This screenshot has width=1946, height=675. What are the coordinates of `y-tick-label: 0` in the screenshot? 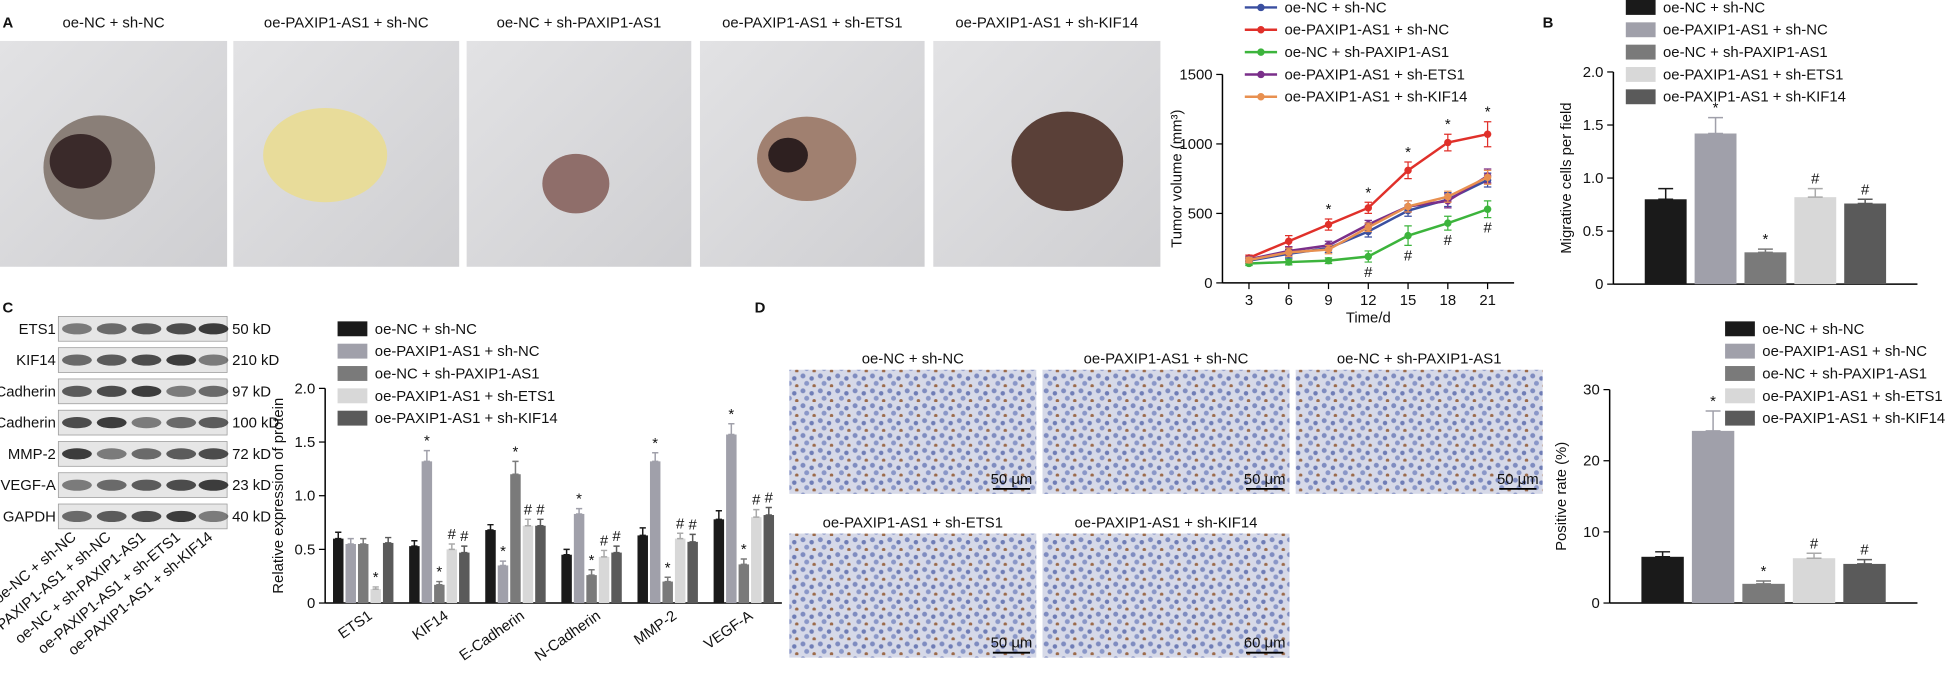 It's located at (1208, 284).